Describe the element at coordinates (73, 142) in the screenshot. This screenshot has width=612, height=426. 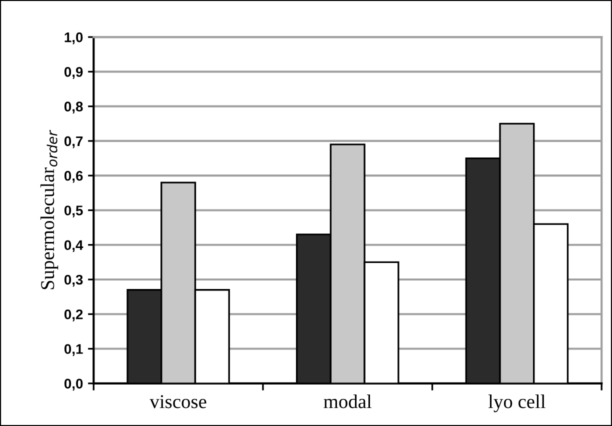
I see `y-tick-label: 0,7` at that location.